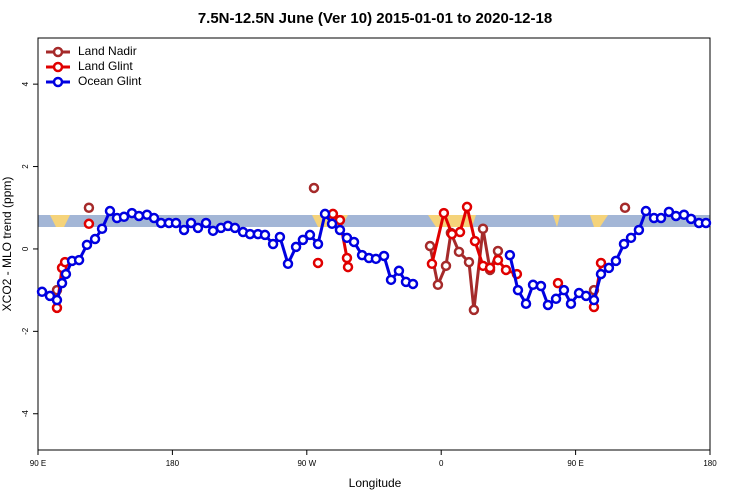  Describe the element at coordinates (575, 463) in the screenshot. I see `x-tick-label: 90 E` at that location.